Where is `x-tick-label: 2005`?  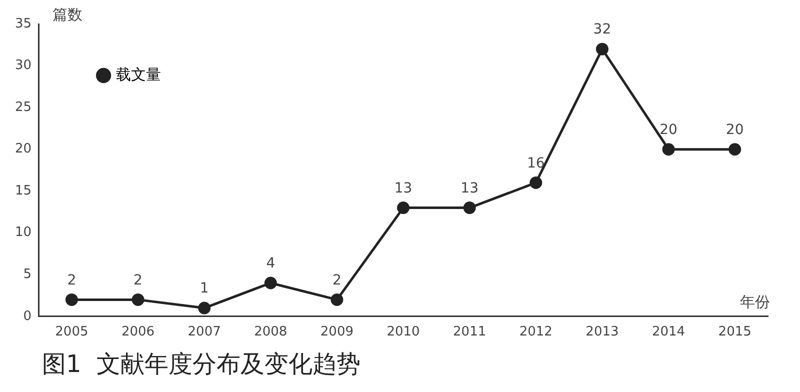 x-tick-label: 2005 is located at coordinates (71, 332).